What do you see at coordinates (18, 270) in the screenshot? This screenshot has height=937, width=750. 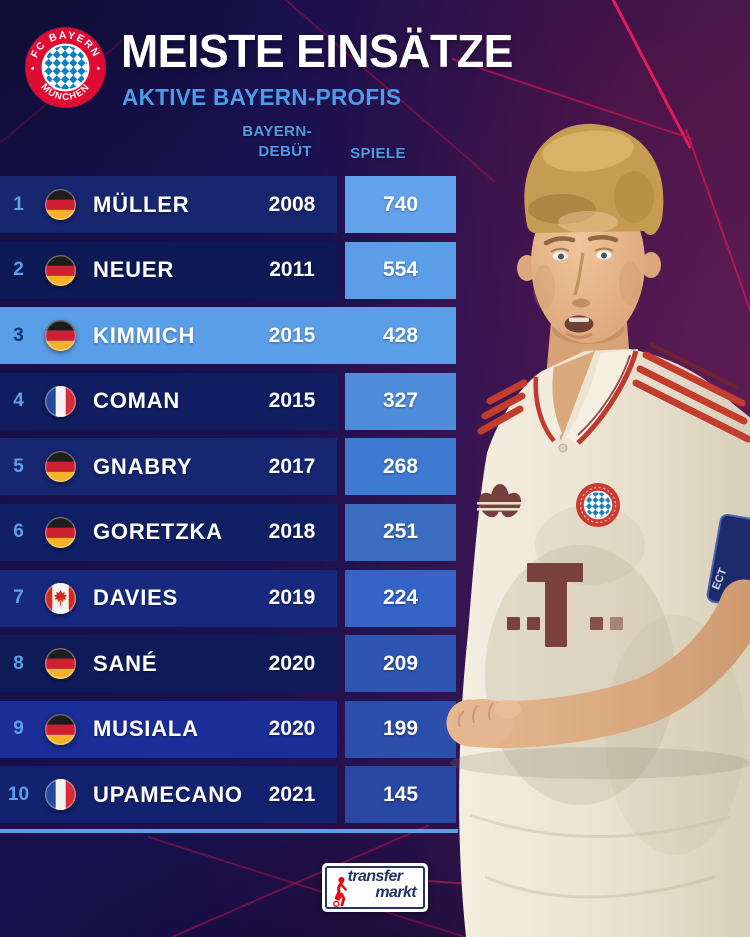 I see `rank-label: 2` at bounding box center [18, 270].